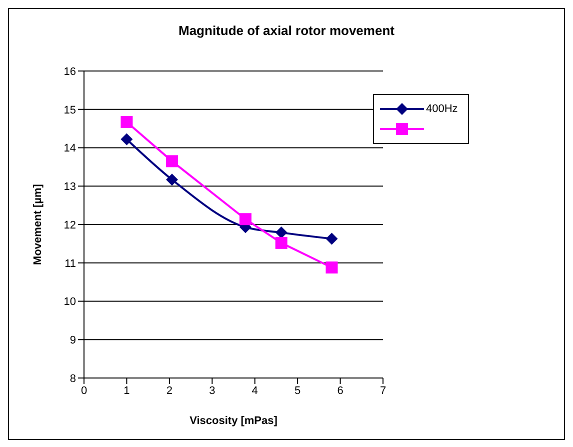 The height and width of the screenshot is (447, 573). Describe the element at coordinates (38, 224) in the screenshot. I see `y-axis-title: Movement [µm]` at that location.